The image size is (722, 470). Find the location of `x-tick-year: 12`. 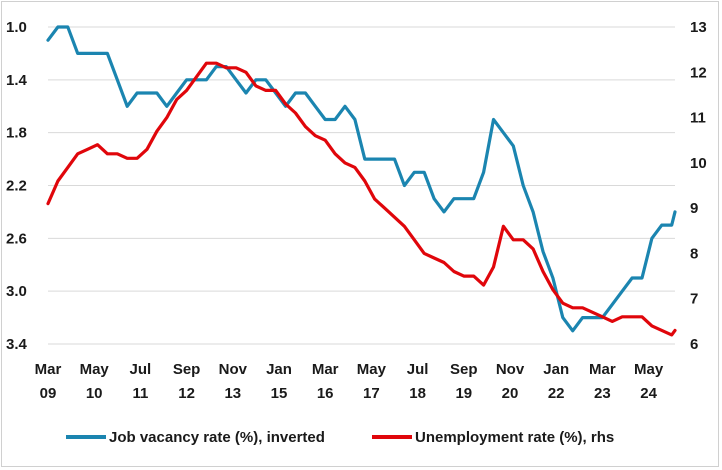

x-tick-year: 12 is located at coordinates (186, 393).